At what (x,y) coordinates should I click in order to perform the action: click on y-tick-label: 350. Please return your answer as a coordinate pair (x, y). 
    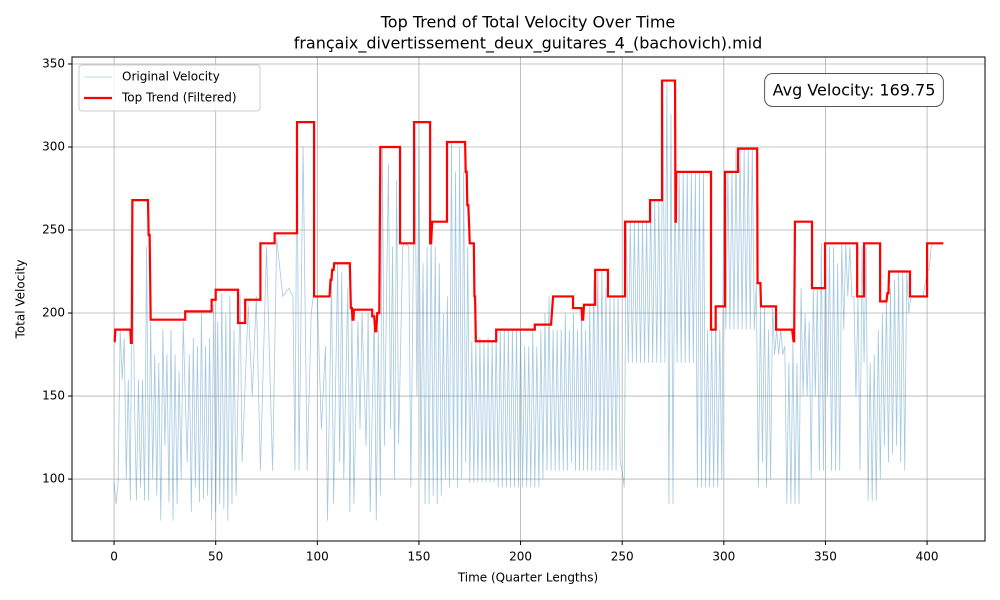
    Looking at the image, I should click on (53, 63).